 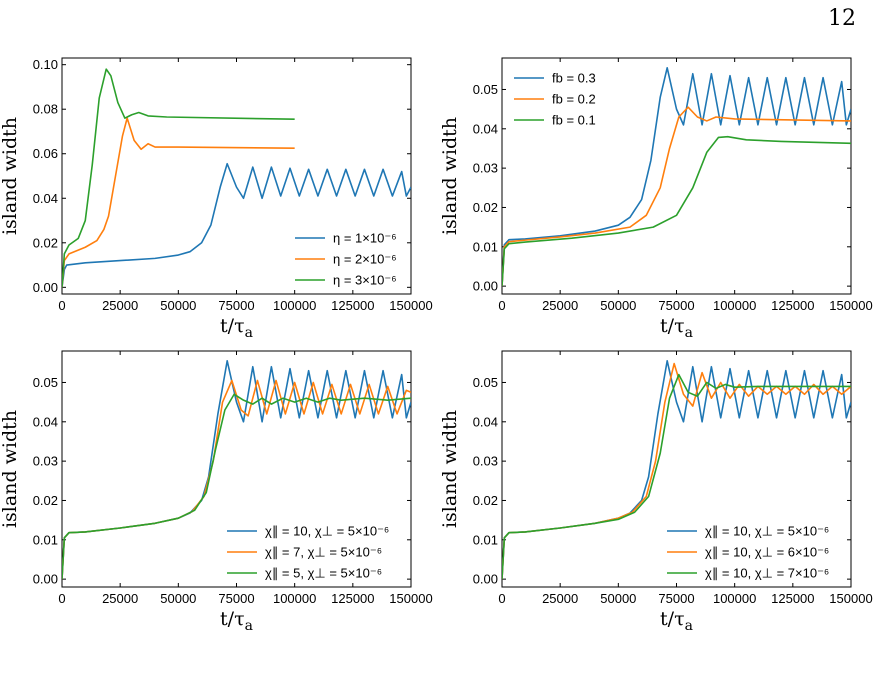 What do you see at coordinates (574, 78) in the screenshot?
I see `legend-label-1: fb = 0.3` at bounding box center [574, 78].